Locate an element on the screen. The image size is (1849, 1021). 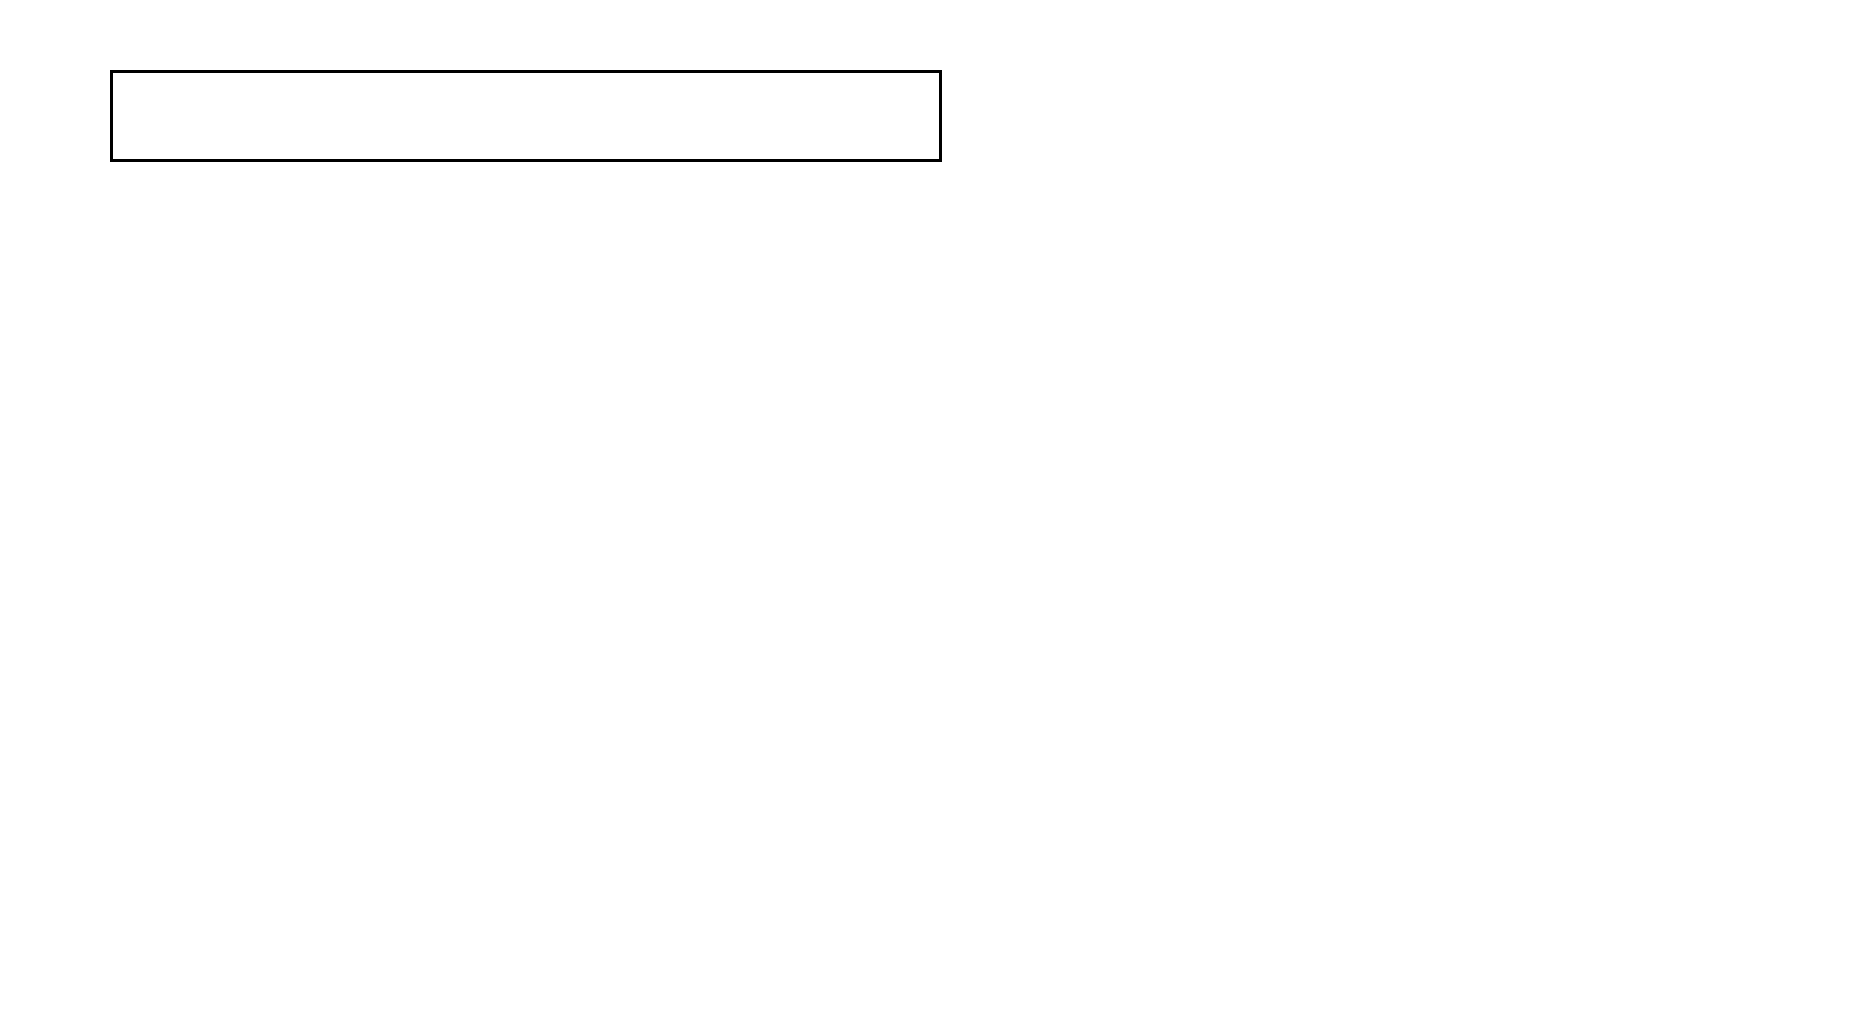
chart-title-box is located at coordinates (526, 116).